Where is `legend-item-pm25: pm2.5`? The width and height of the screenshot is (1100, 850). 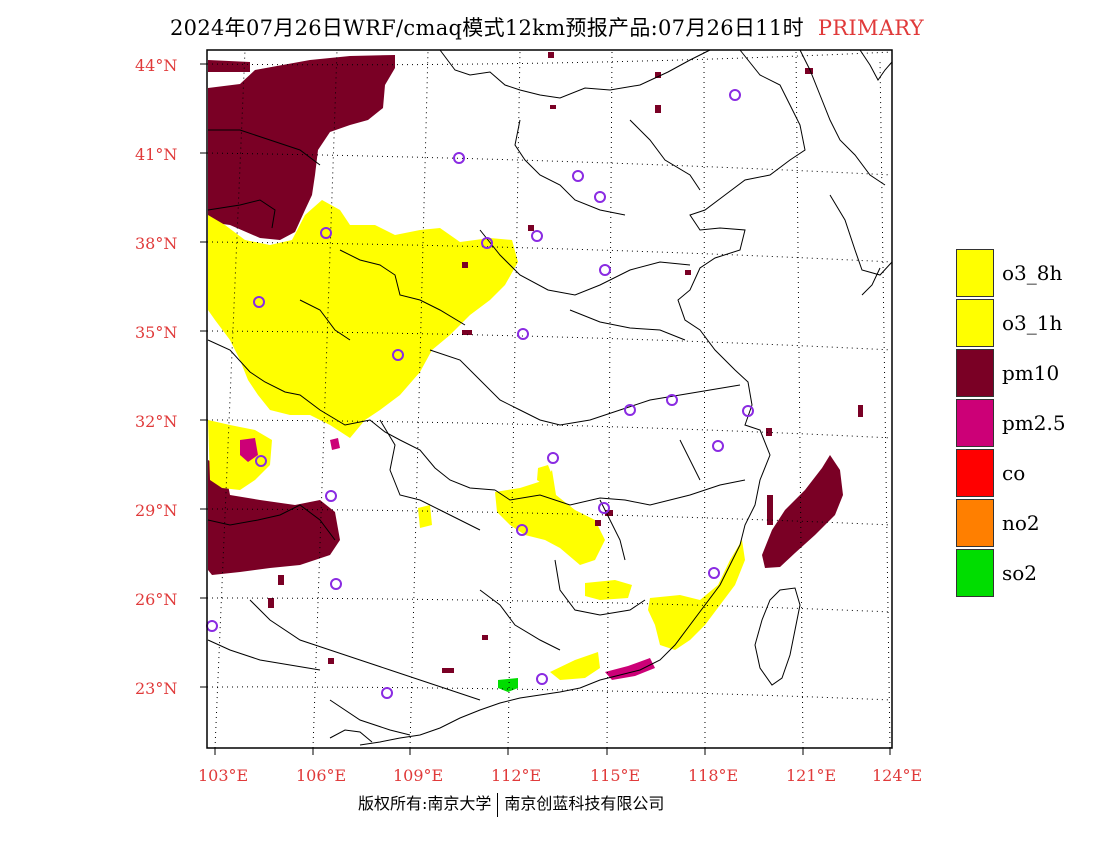 legend-item-pm25: pm2.5 is located at coordinates (1016, 423).